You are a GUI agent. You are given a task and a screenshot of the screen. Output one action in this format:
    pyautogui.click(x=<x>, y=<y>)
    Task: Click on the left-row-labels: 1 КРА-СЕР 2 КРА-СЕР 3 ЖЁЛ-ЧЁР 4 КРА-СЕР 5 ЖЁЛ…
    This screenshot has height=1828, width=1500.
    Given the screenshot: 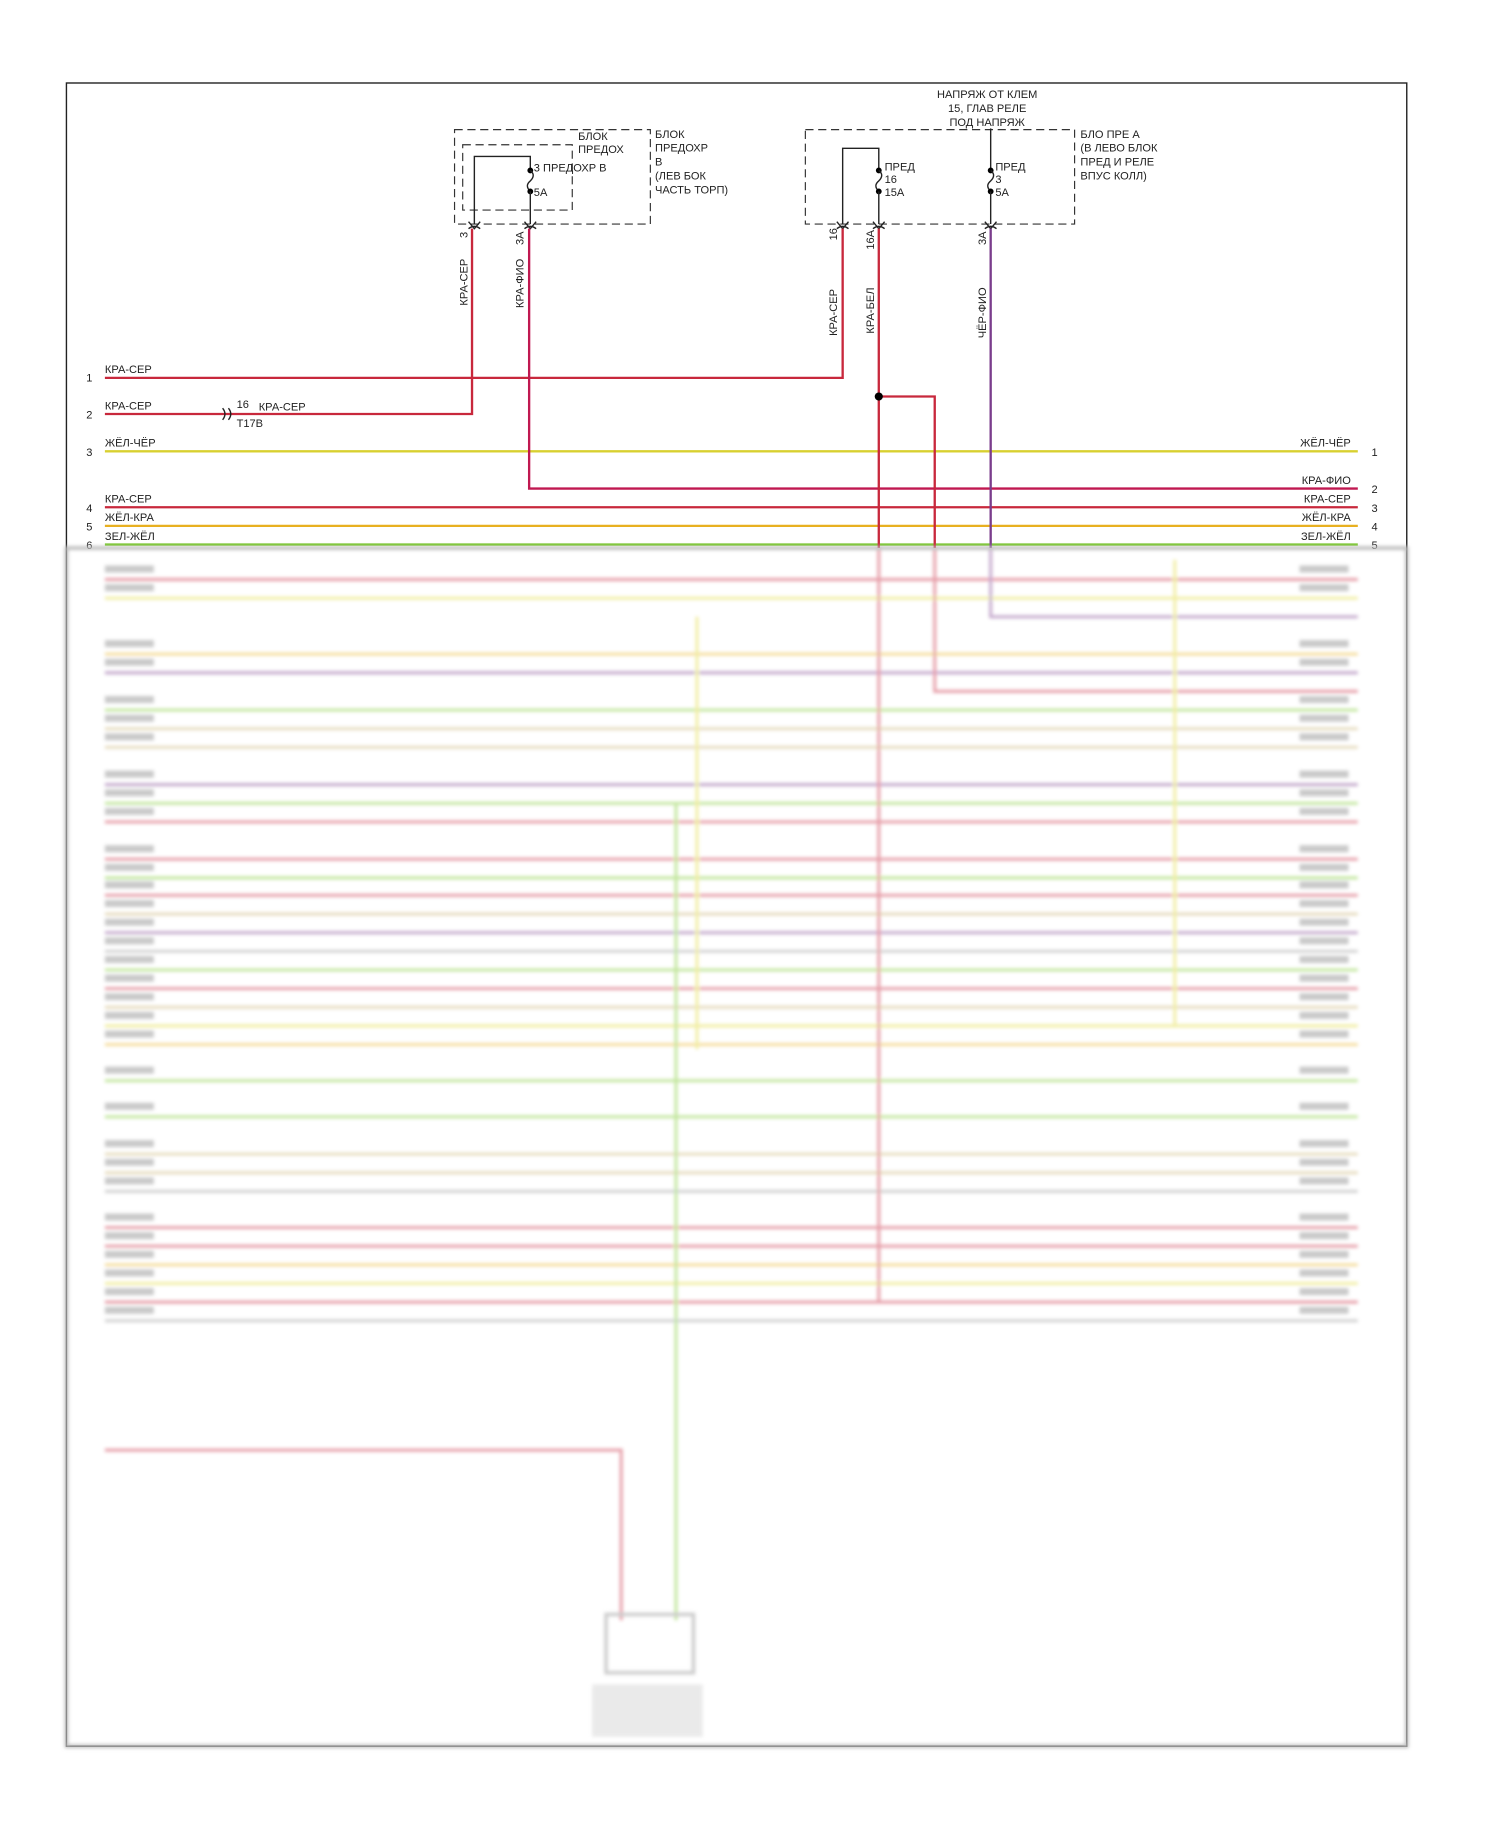 What is the action you would take?
    pyautogui.click(x=120, y=458)
    